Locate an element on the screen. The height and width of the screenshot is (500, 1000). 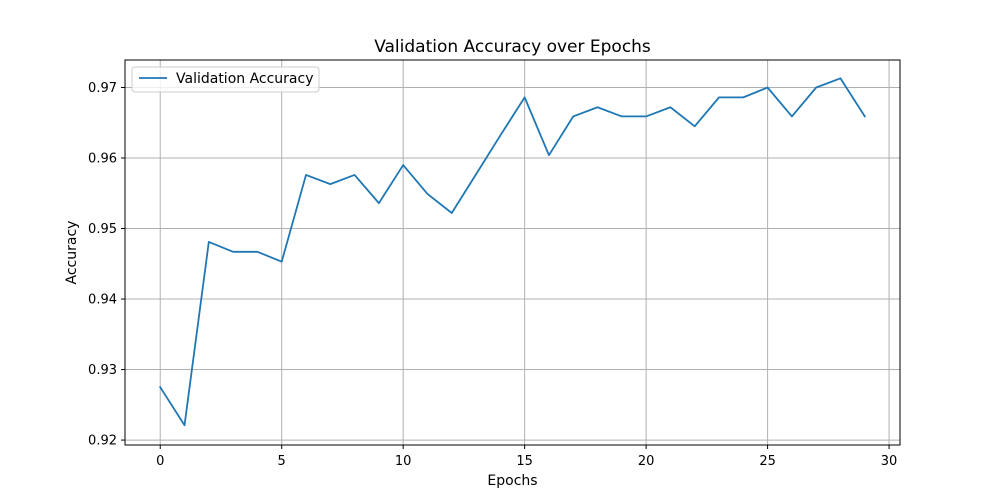
legend-box is located at coordinates (225, 79).